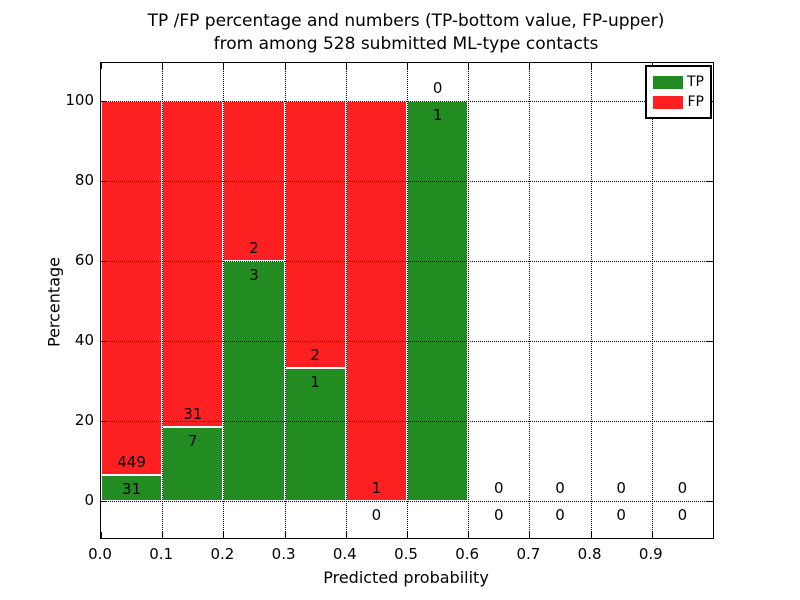 The image size is (800, 600). Describe the element at coordinates (438, 301) in the screenshot. I see `bar-segment-tp-0.5` at that location.